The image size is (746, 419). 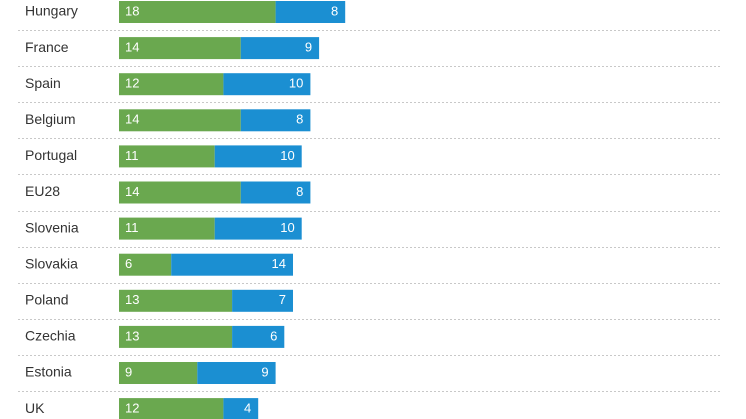 What do you see at coordinates (51, 11) in the screenshot?
I see `category-label: Hungary` at bounding box center [51, 11].